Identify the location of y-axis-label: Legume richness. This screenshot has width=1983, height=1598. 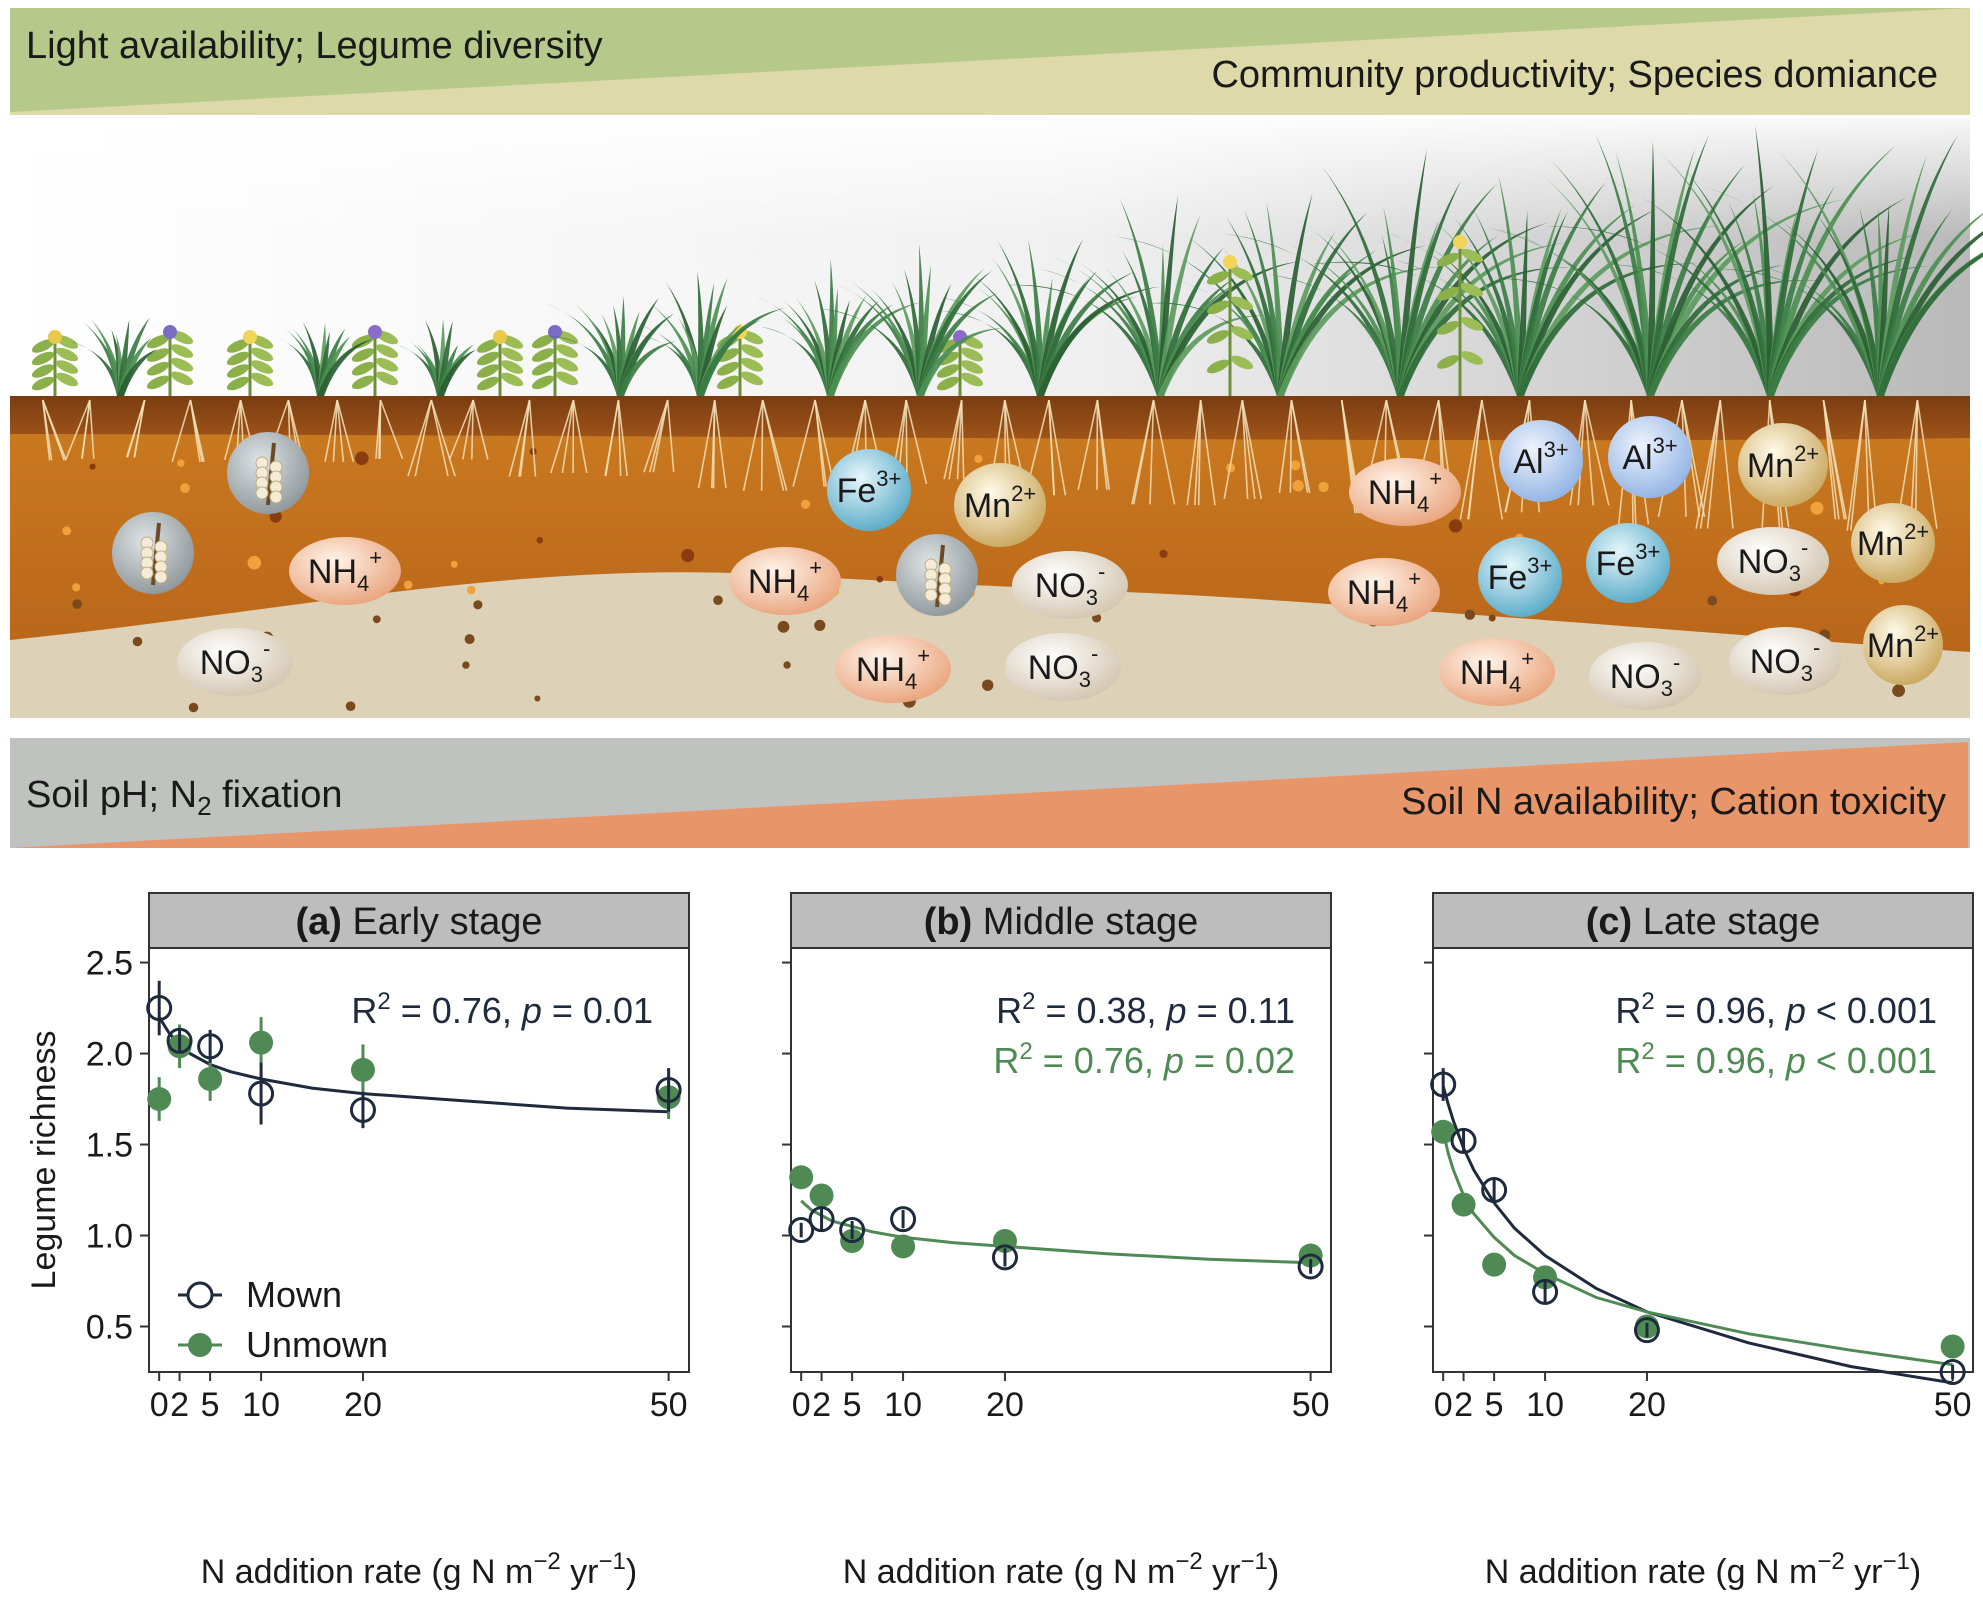
(44, 1160).